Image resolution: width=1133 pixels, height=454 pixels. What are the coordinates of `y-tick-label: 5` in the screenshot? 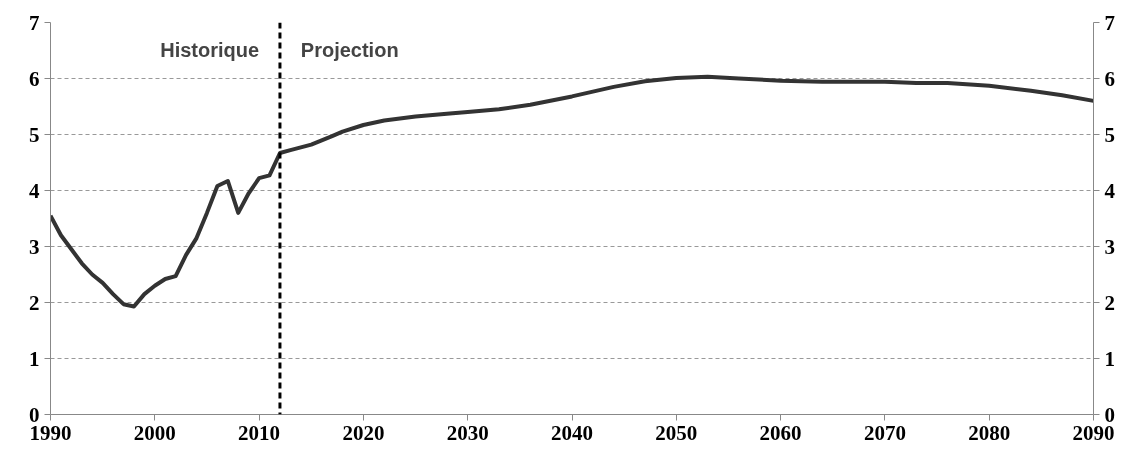 It's located at (34, 134).